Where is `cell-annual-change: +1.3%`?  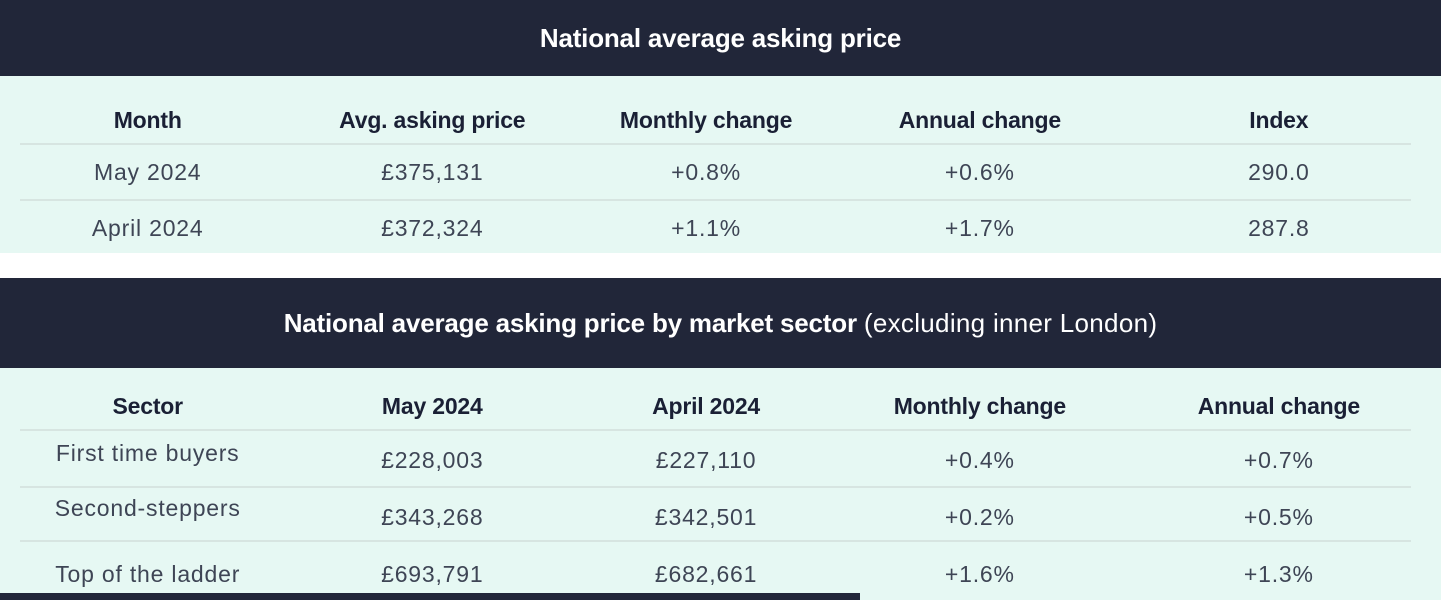 cell-annual-change: +1.3% is located at coordinates (1278, 573).